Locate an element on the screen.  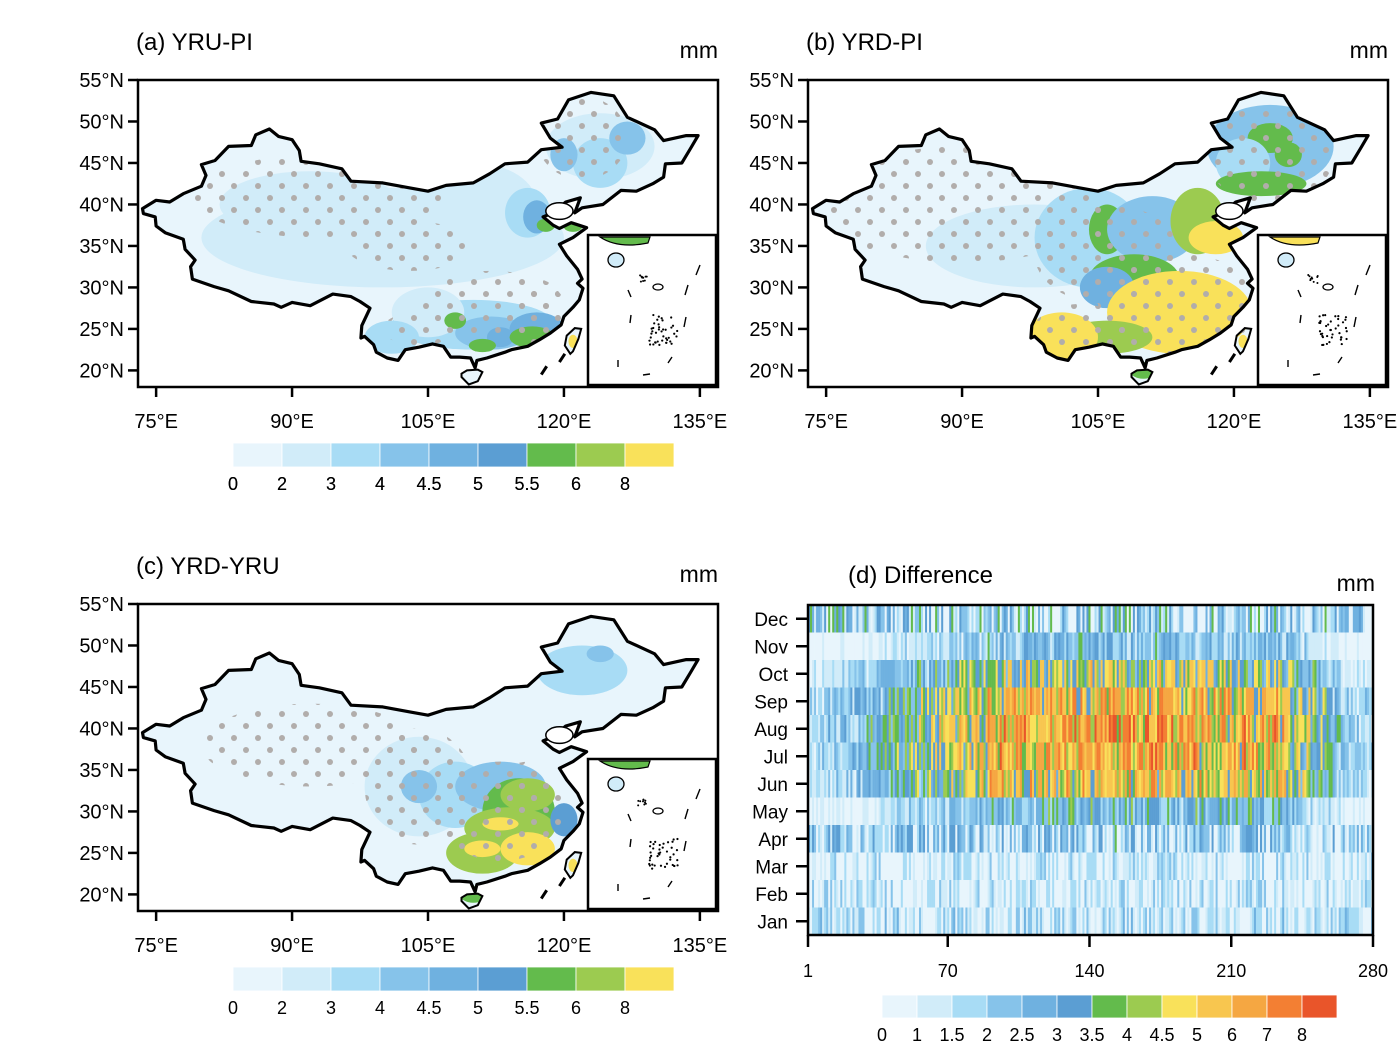
colorbar-label: 6 is located at coordinates (1232, 1035).